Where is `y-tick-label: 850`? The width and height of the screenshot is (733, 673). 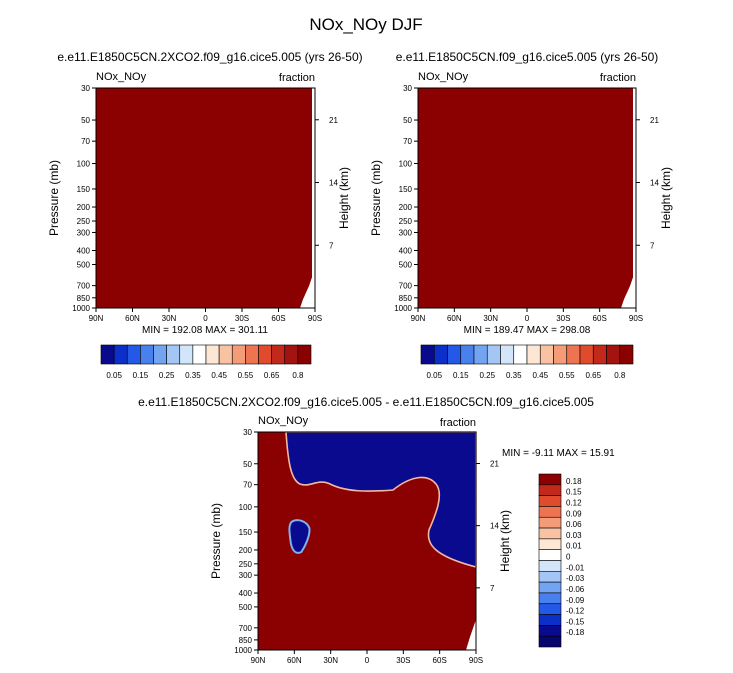 y-tick-label: 850 is located at coordinates (406, 298).